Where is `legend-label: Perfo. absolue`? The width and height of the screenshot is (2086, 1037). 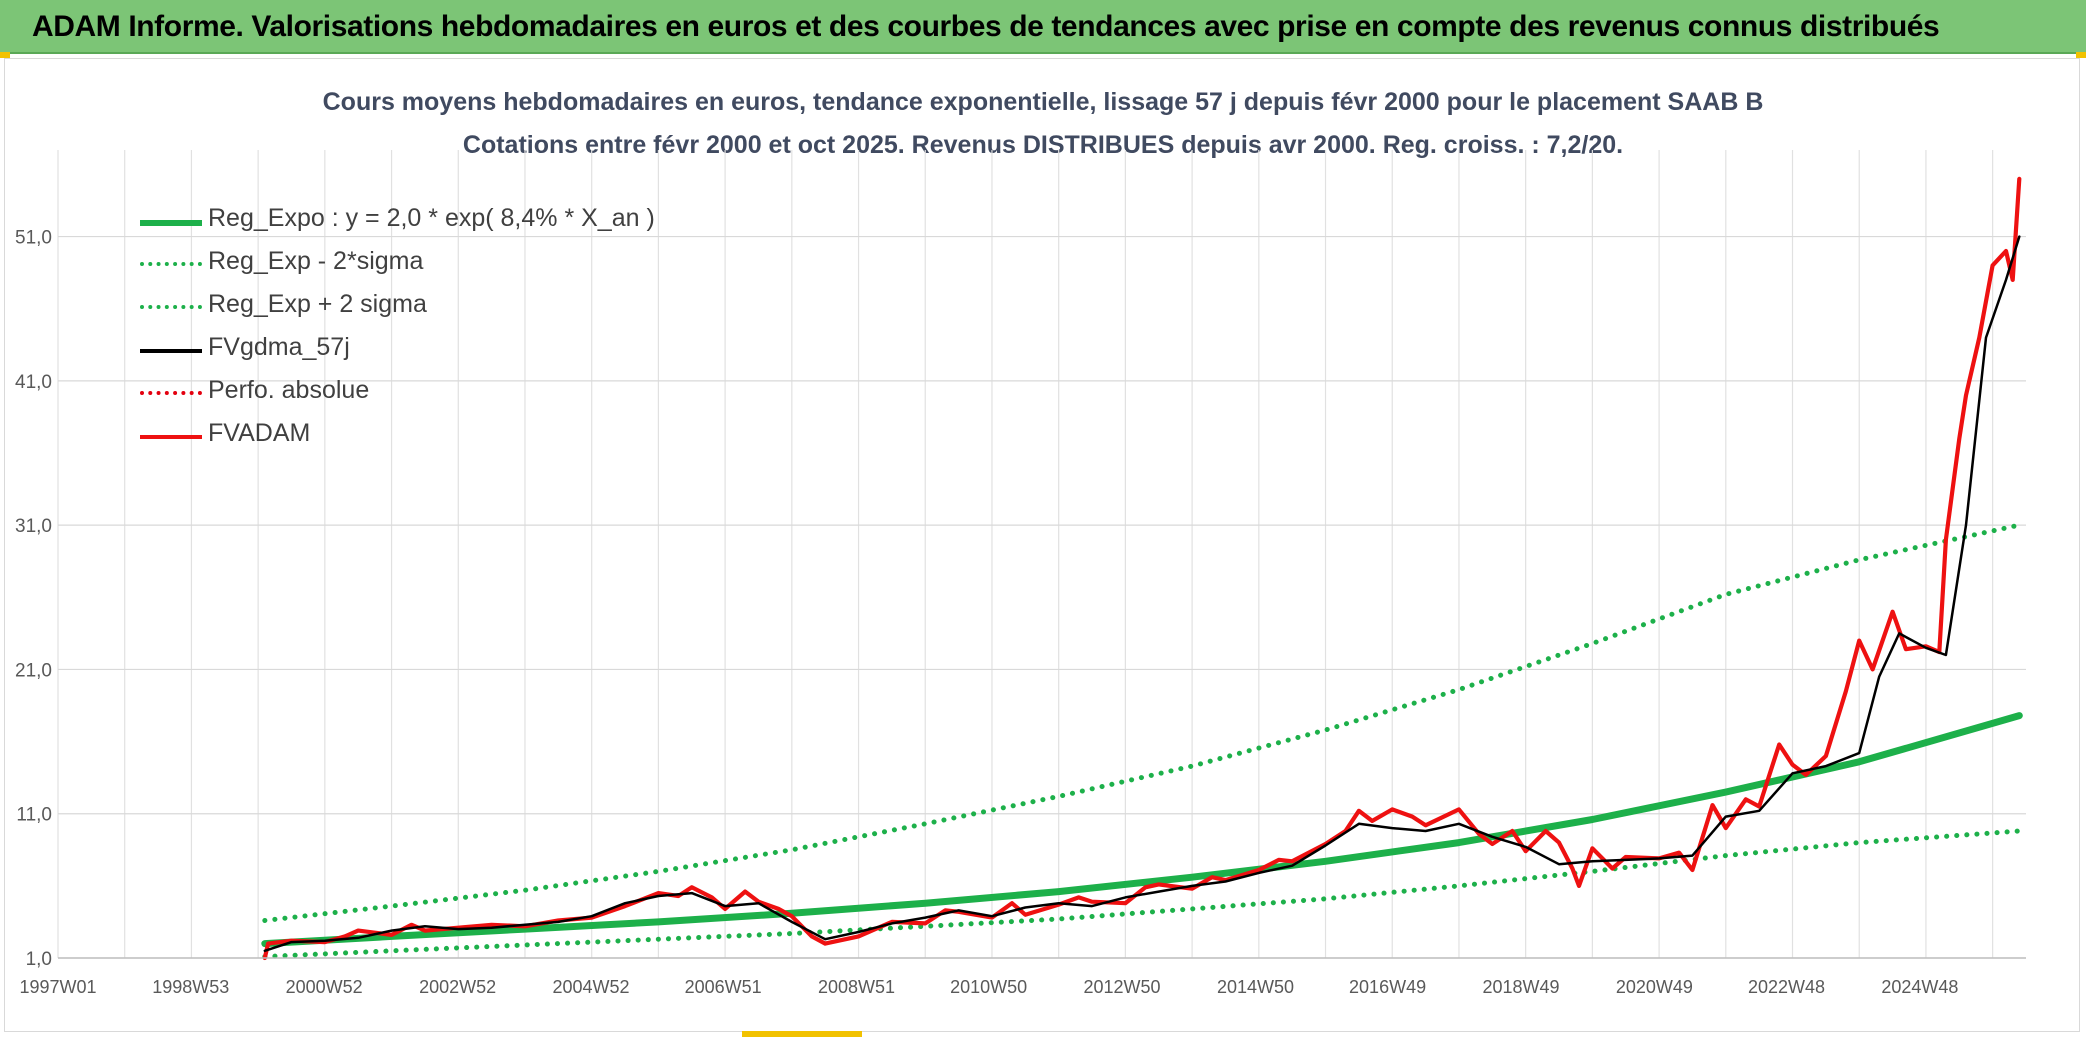 legend-label: Perfo. absolue is located at coordinates (289, 390).